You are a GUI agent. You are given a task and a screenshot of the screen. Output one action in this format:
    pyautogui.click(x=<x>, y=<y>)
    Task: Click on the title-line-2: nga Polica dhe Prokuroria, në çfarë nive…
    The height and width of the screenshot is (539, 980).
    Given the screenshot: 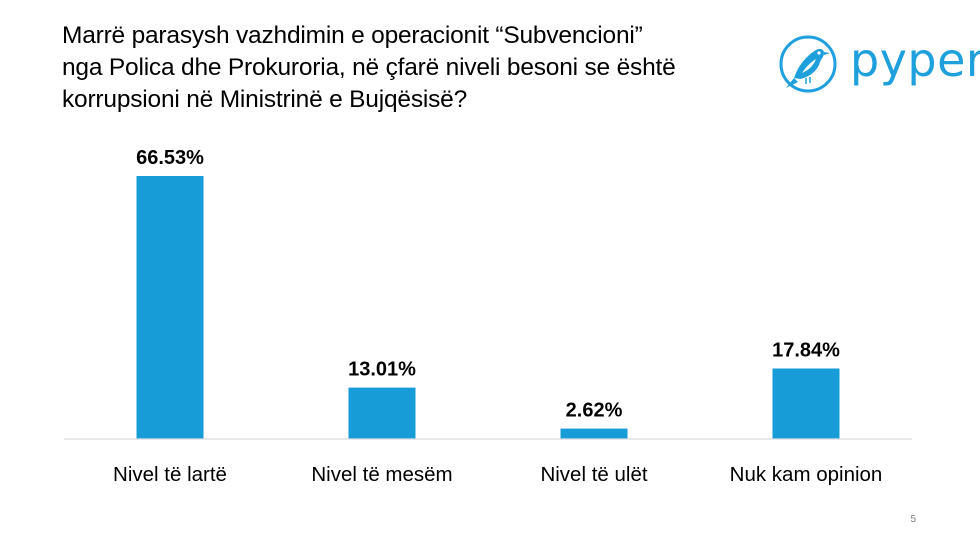 What is the action you would take?
    pyautogui.click(x=369, y=67)
    